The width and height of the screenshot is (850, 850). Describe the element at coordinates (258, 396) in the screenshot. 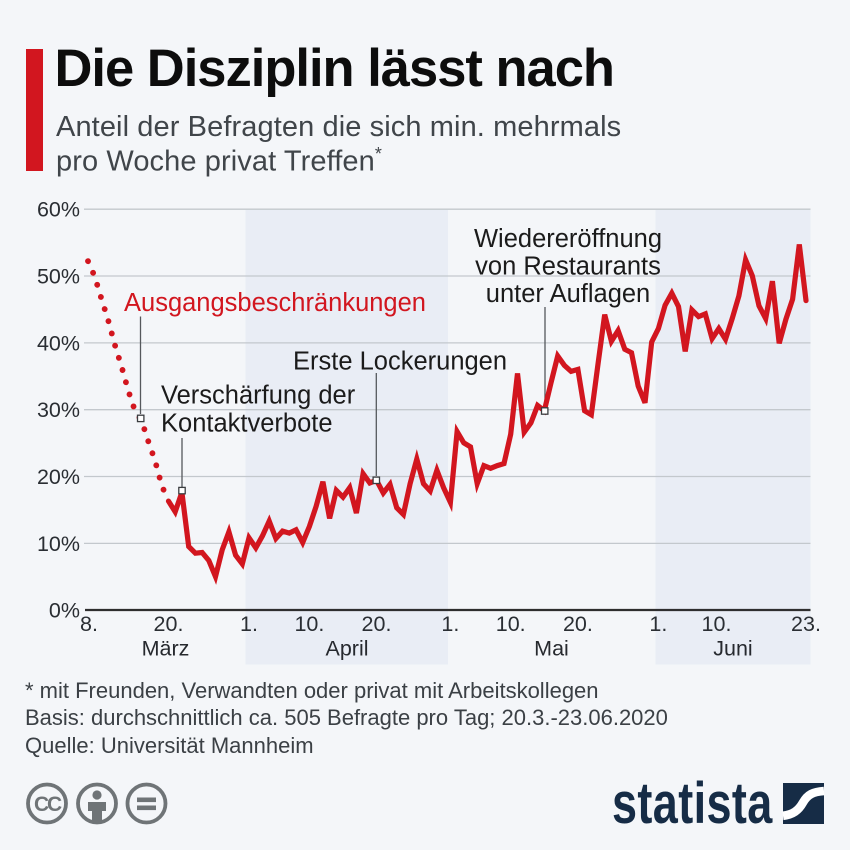

I see `svg-text: Verschärfung der` at that location.